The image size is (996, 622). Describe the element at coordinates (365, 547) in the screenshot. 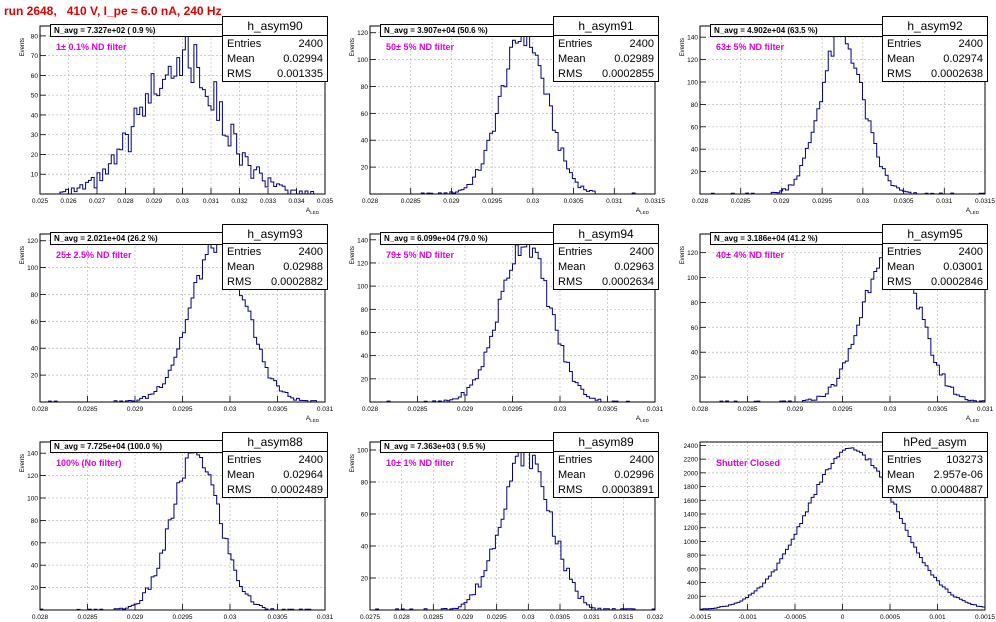

I see `y-tick-label: 40` at that location.